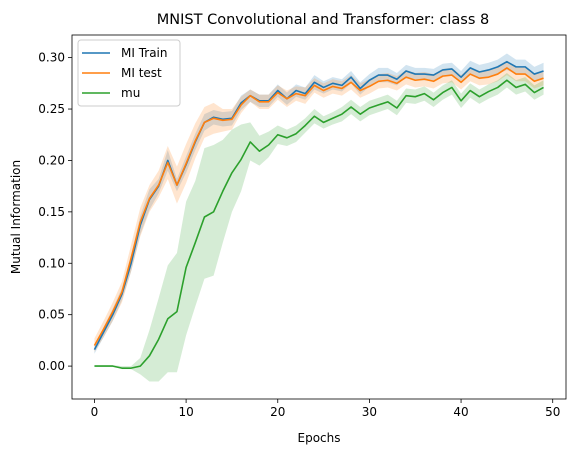 The height and width of the screenshot is (455, 576). What do you see at coordinates (16, 217) in the screenshot?
I see `y-axis-label: Mutual Information` at bounding box center [16, 217].